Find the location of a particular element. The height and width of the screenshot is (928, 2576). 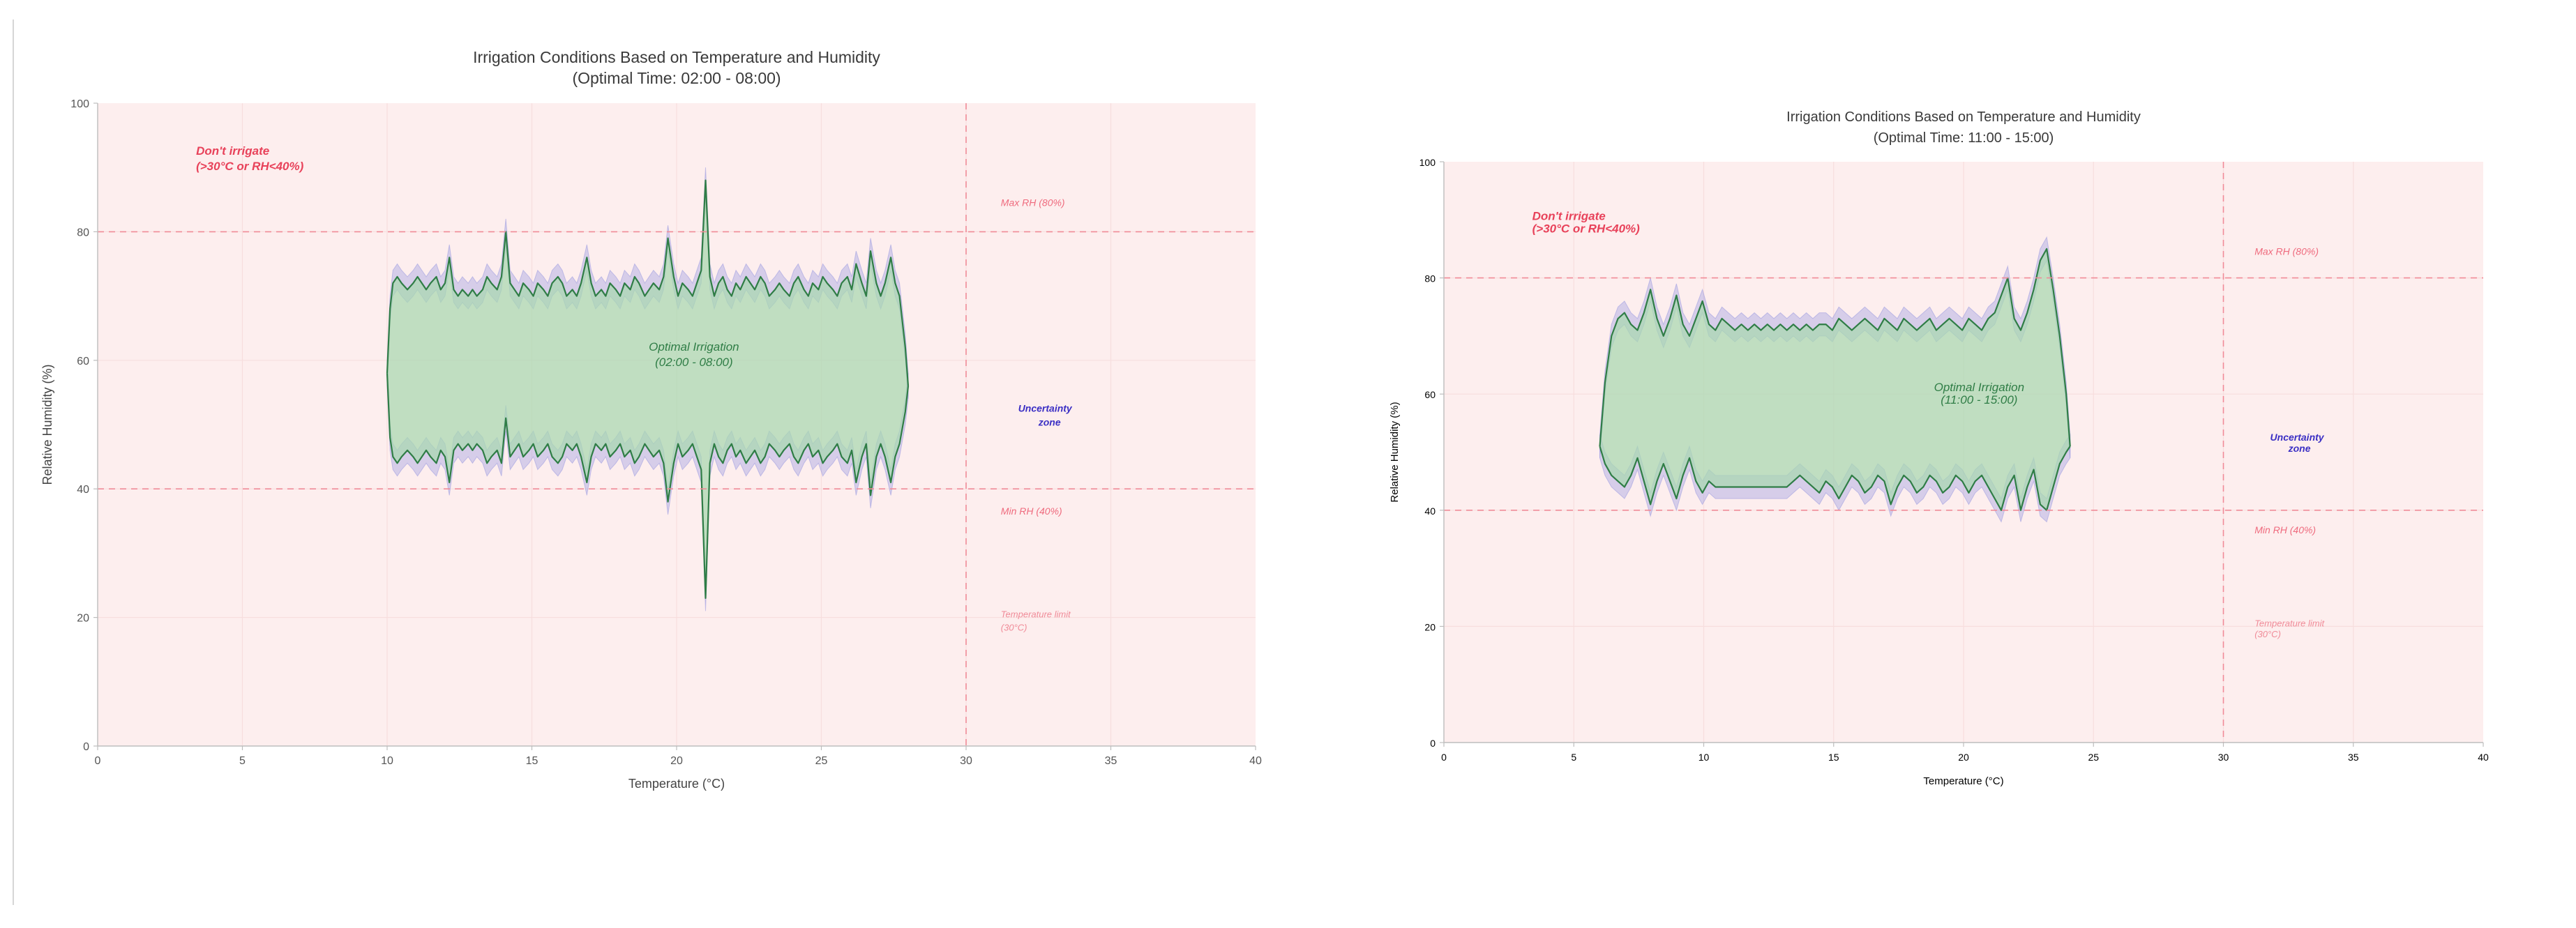

annotation-optimal-irrigation-line2: (02:00 - 08:00) is located at coordinates (694, 362).